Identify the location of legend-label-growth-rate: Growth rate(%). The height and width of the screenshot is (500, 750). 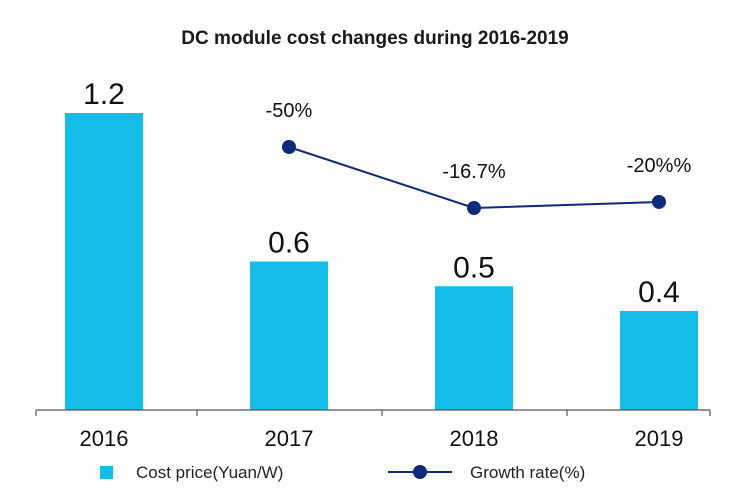
(527, 472).